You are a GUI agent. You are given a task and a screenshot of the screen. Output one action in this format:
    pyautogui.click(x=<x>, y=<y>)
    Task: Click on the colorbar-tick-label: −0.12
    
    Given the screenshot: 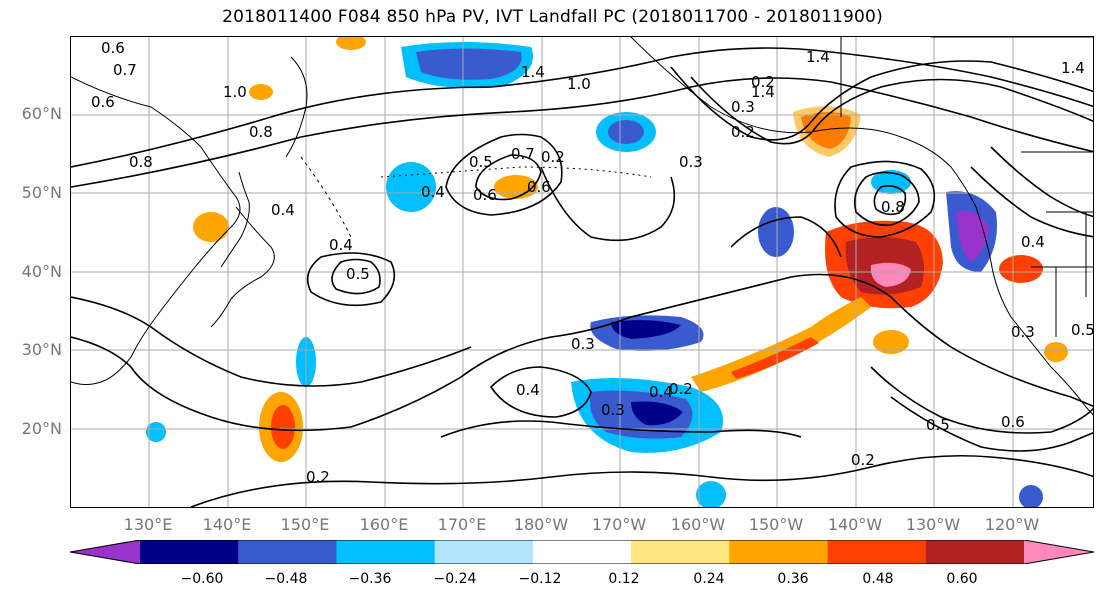 What is the action you would take?
    pyautogui.click(x=540, y=579)
    